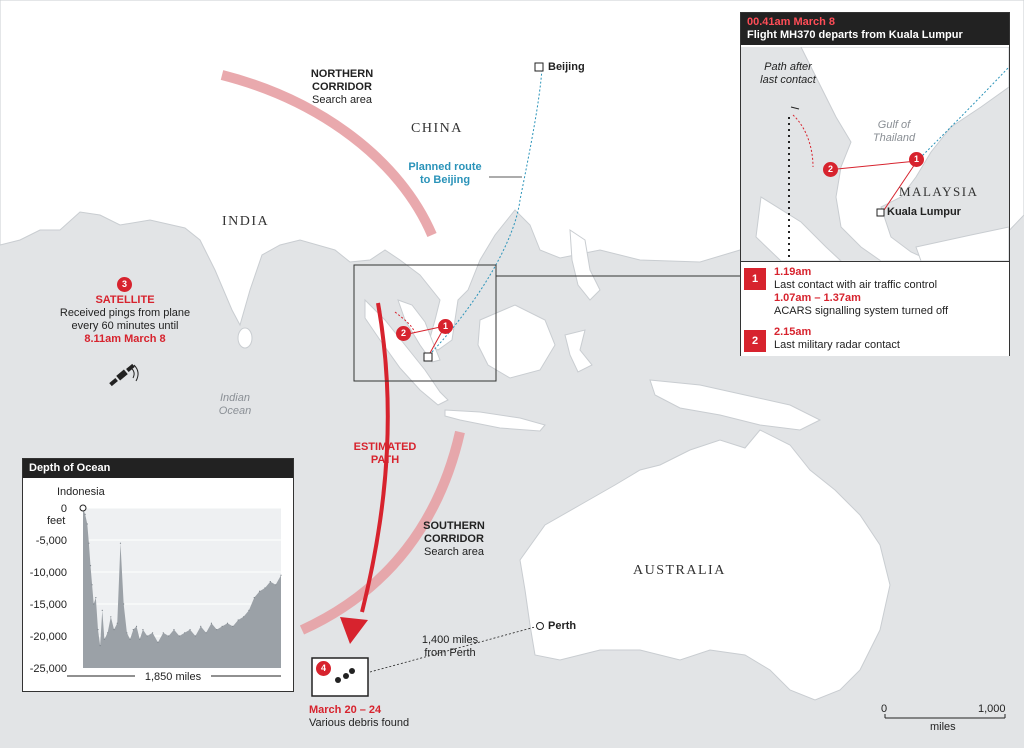  What do you see at coordinates (124, 284) in the screenshot?
I see `marker-3-satellite: 3` at bounding box center [124, 284].